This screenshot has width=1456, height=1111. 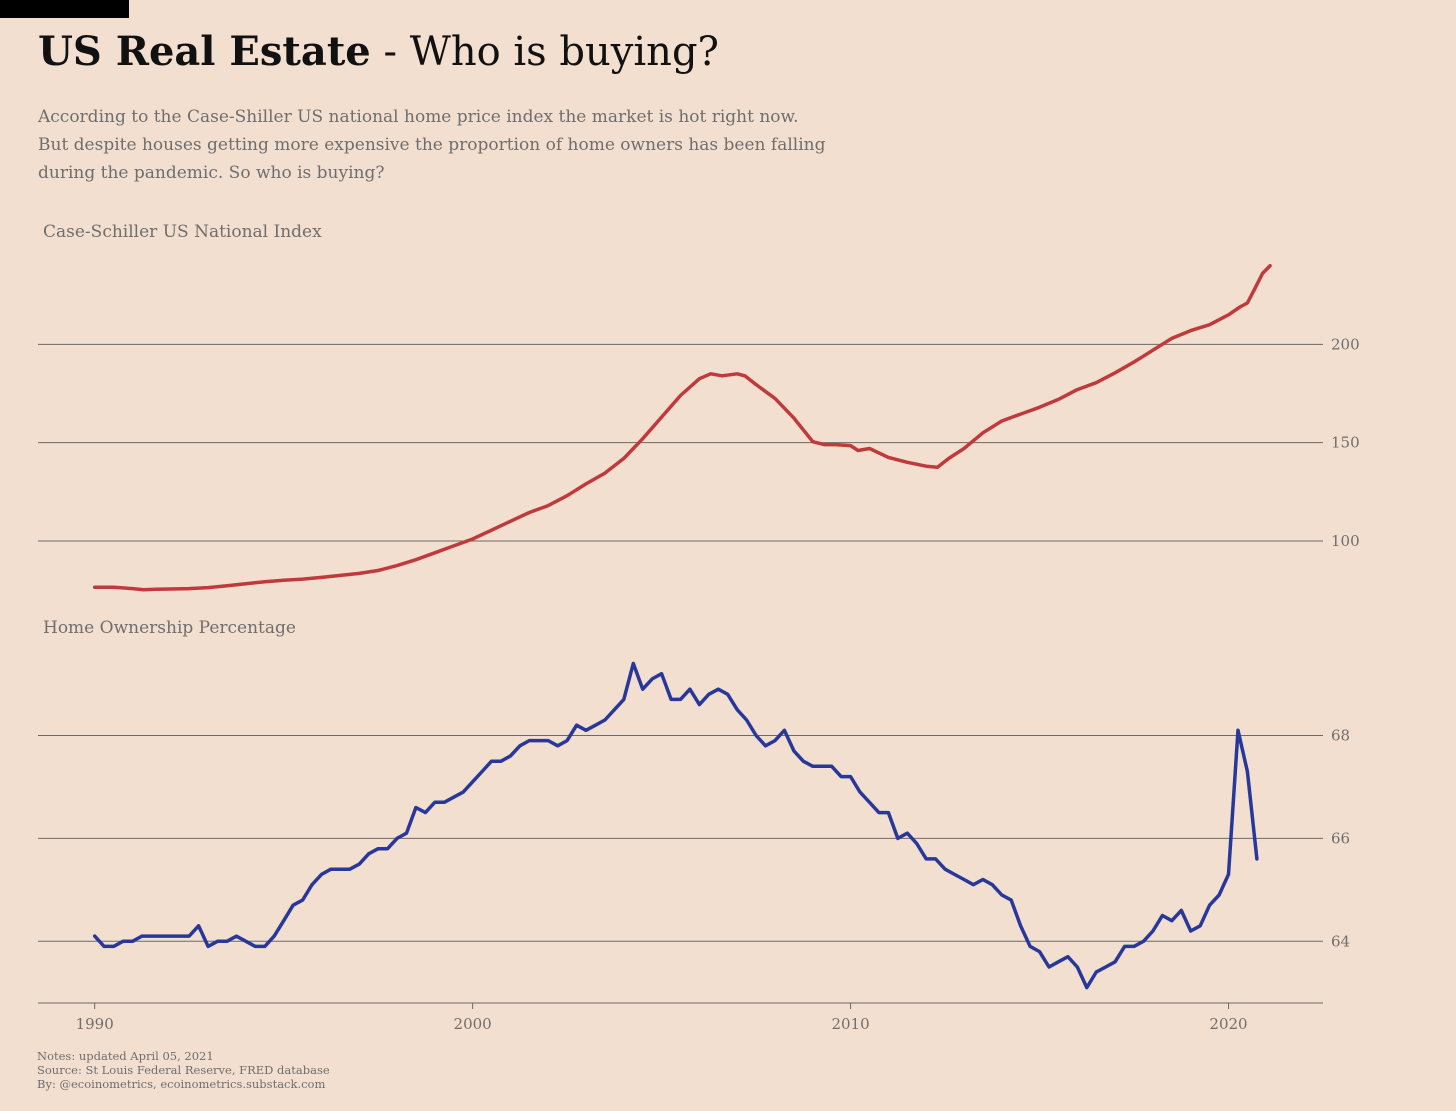 I want to click on x-tick-label-1990: 1990, so click(x=95, y=1024).